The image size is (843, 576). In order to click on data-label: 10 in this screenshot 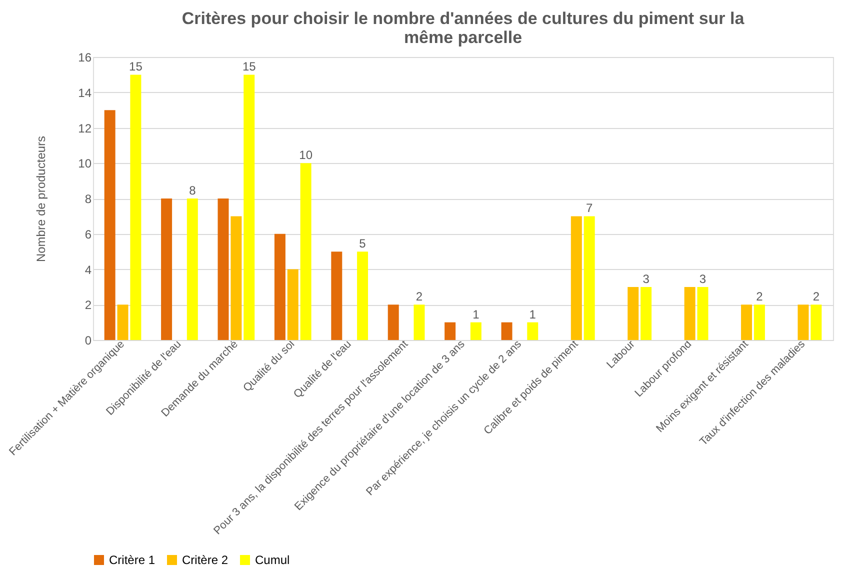, I will do `click(306, 155)`.